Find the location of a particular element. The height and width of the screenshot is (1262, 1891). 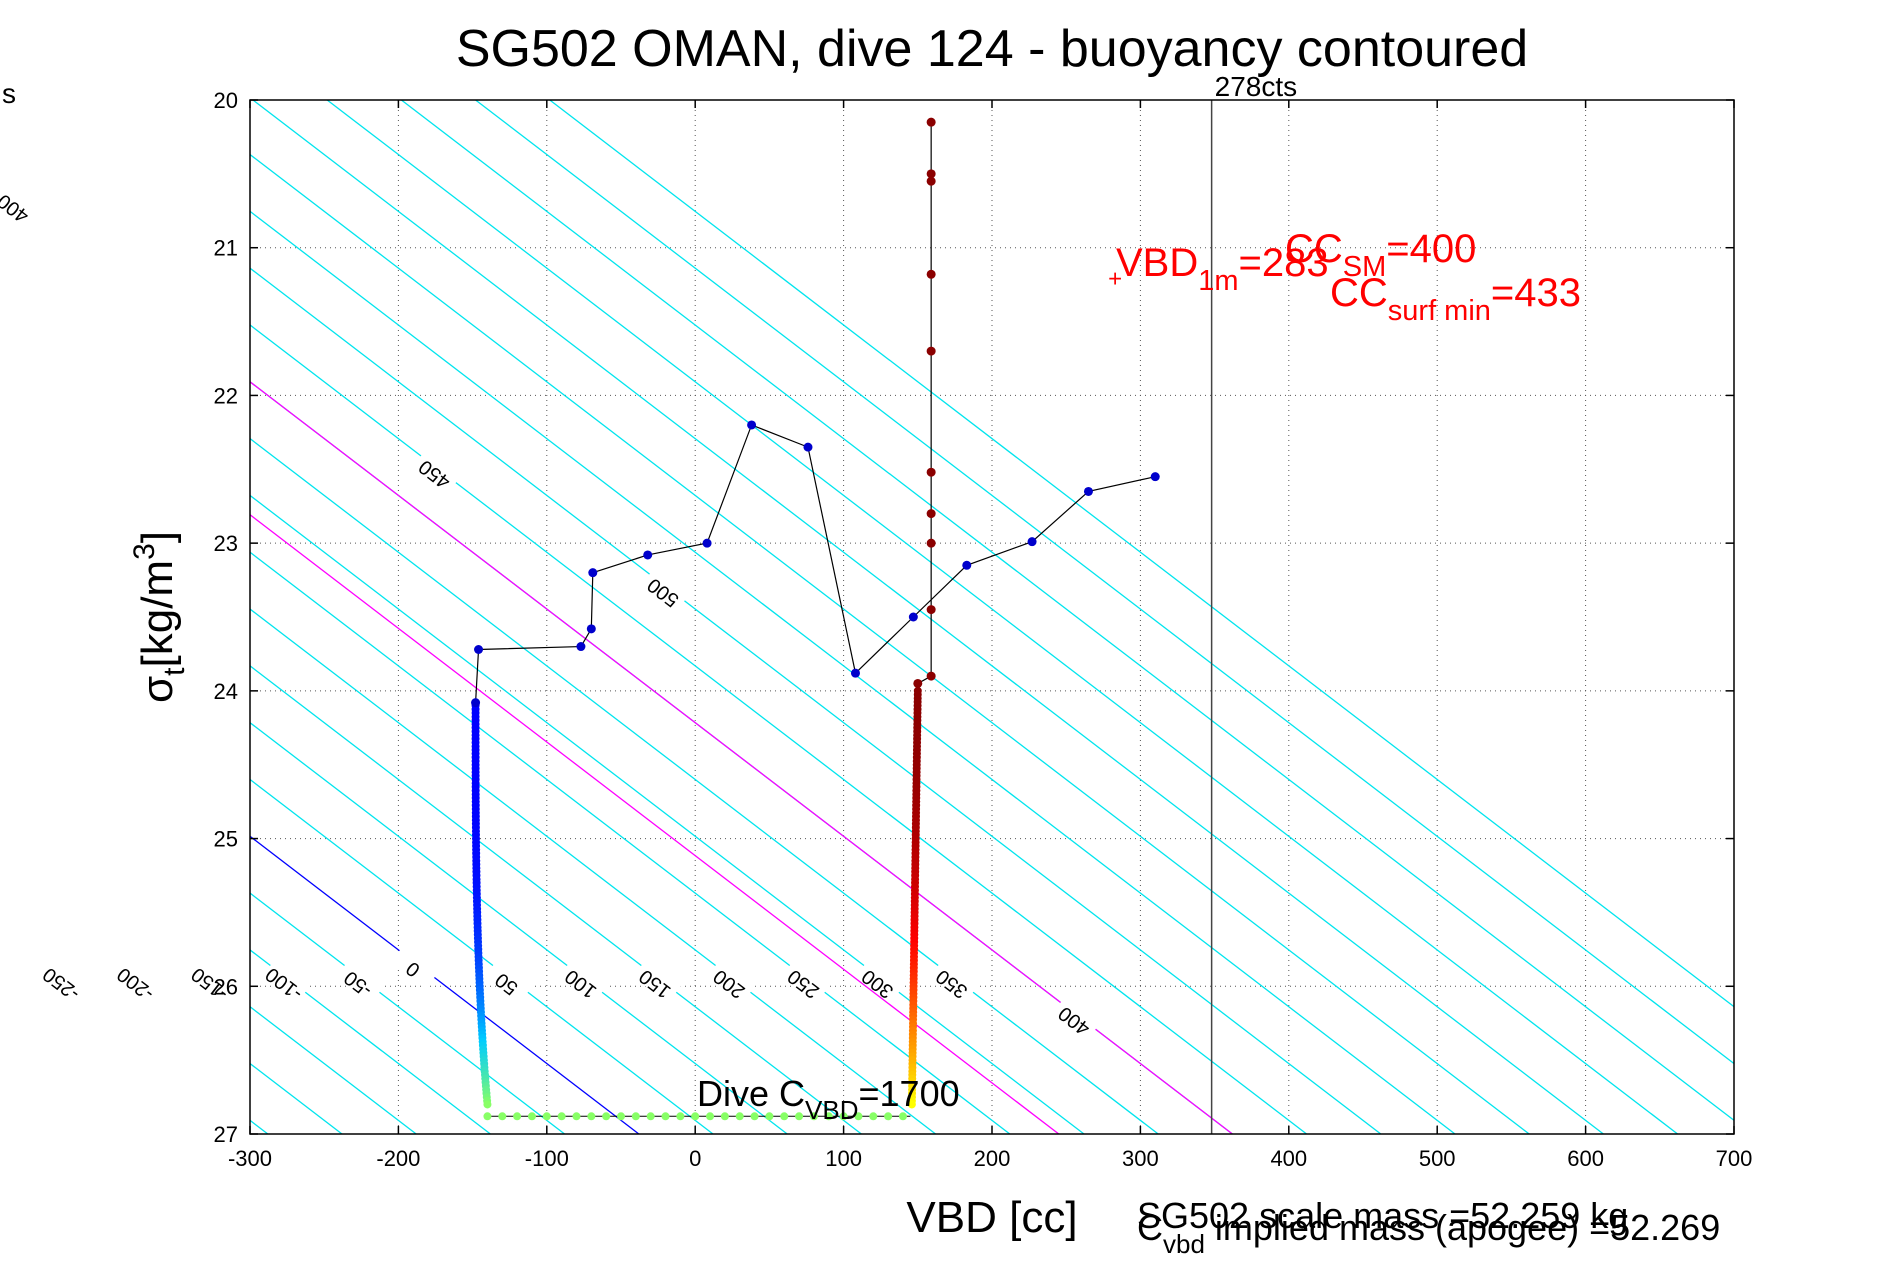

series-line is located at coordinates (924, 403).